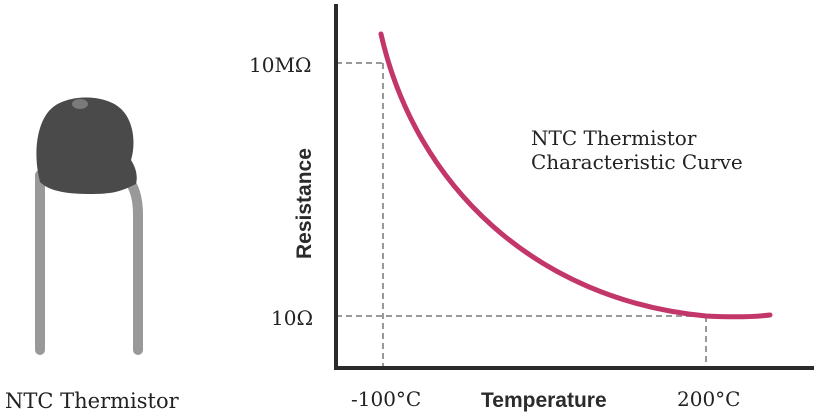  Describe the element at coordinates (614, 138) in the screenshot. I see `chart-title-line-1: NTC Thermistor` at that location.